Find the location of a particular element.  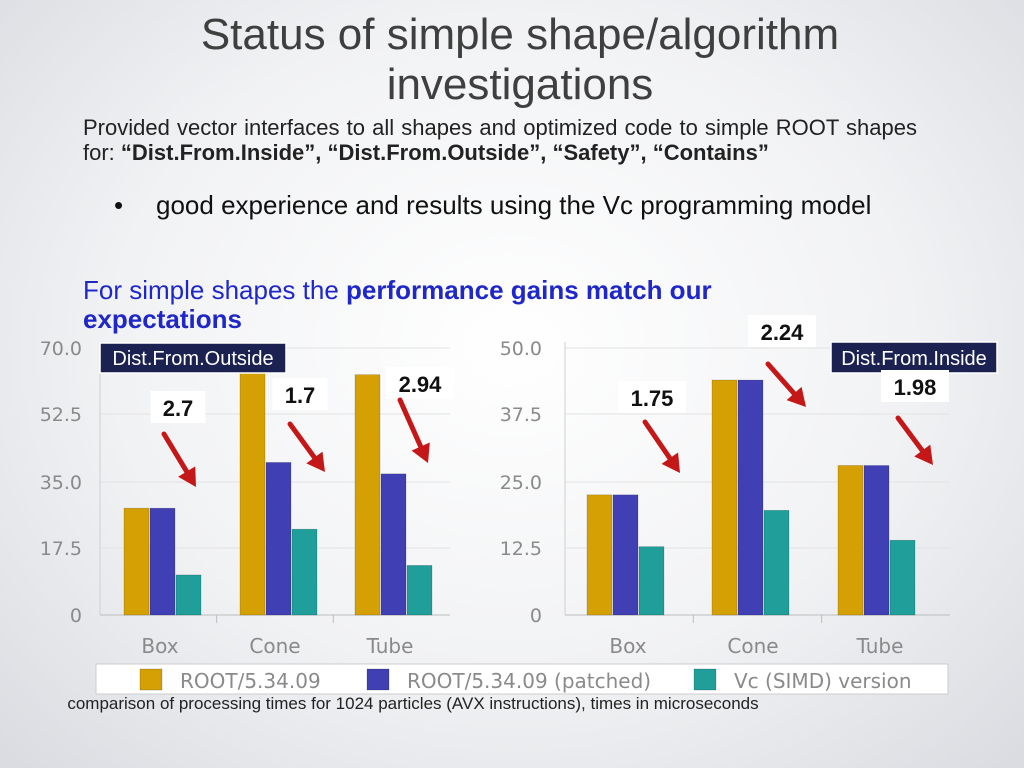

speedup-label: 2.94 is located at coordinates (421, 384).